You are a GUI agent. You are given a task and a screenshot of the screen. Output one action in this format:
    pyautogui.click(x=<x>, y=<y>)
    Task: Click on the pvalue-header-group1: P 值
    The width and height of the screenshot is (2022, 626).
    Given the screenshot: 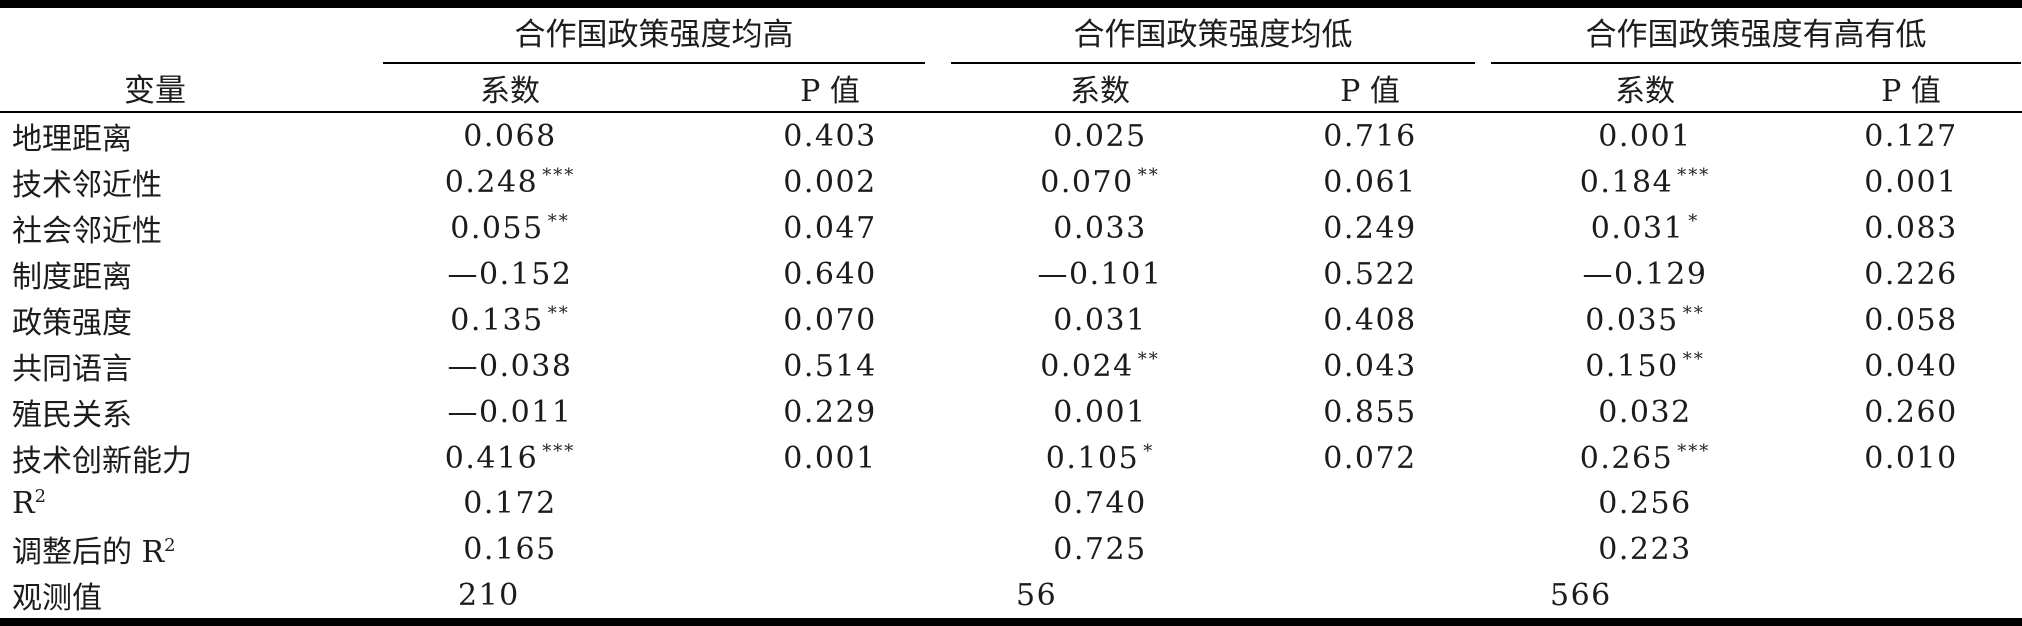 What is the action you would take?
    pyautogui.click(x=830, y=91)
    